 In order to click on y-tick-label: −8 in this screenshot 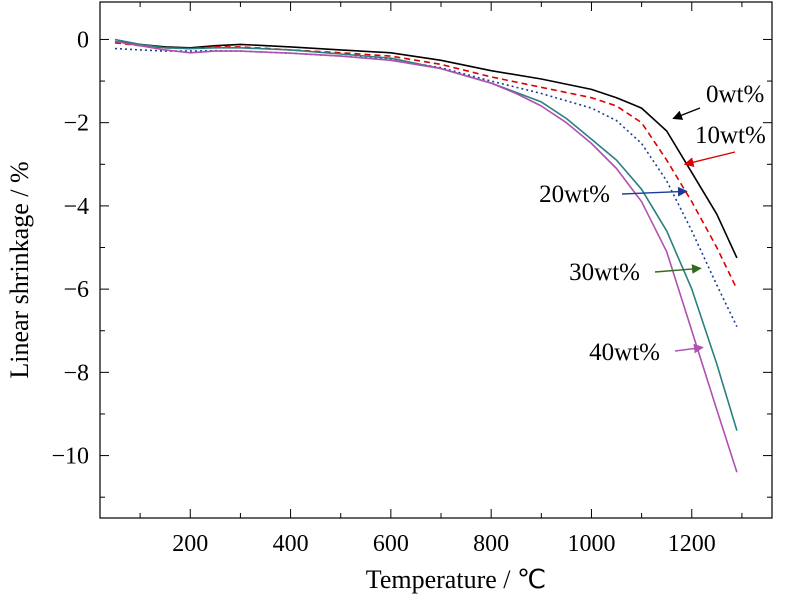, I will do `click(76, 373)`.